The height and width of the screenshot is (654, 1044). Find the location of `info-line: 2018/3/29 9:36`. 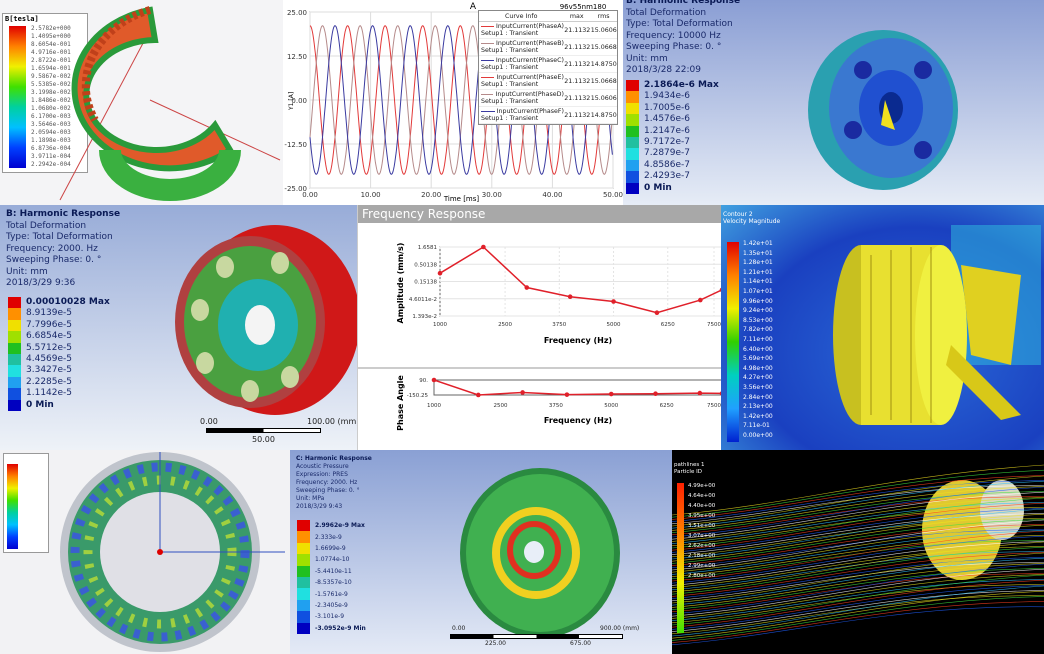

info-line: 2018/3/29 9:36 is located at coordinates (41, 283).